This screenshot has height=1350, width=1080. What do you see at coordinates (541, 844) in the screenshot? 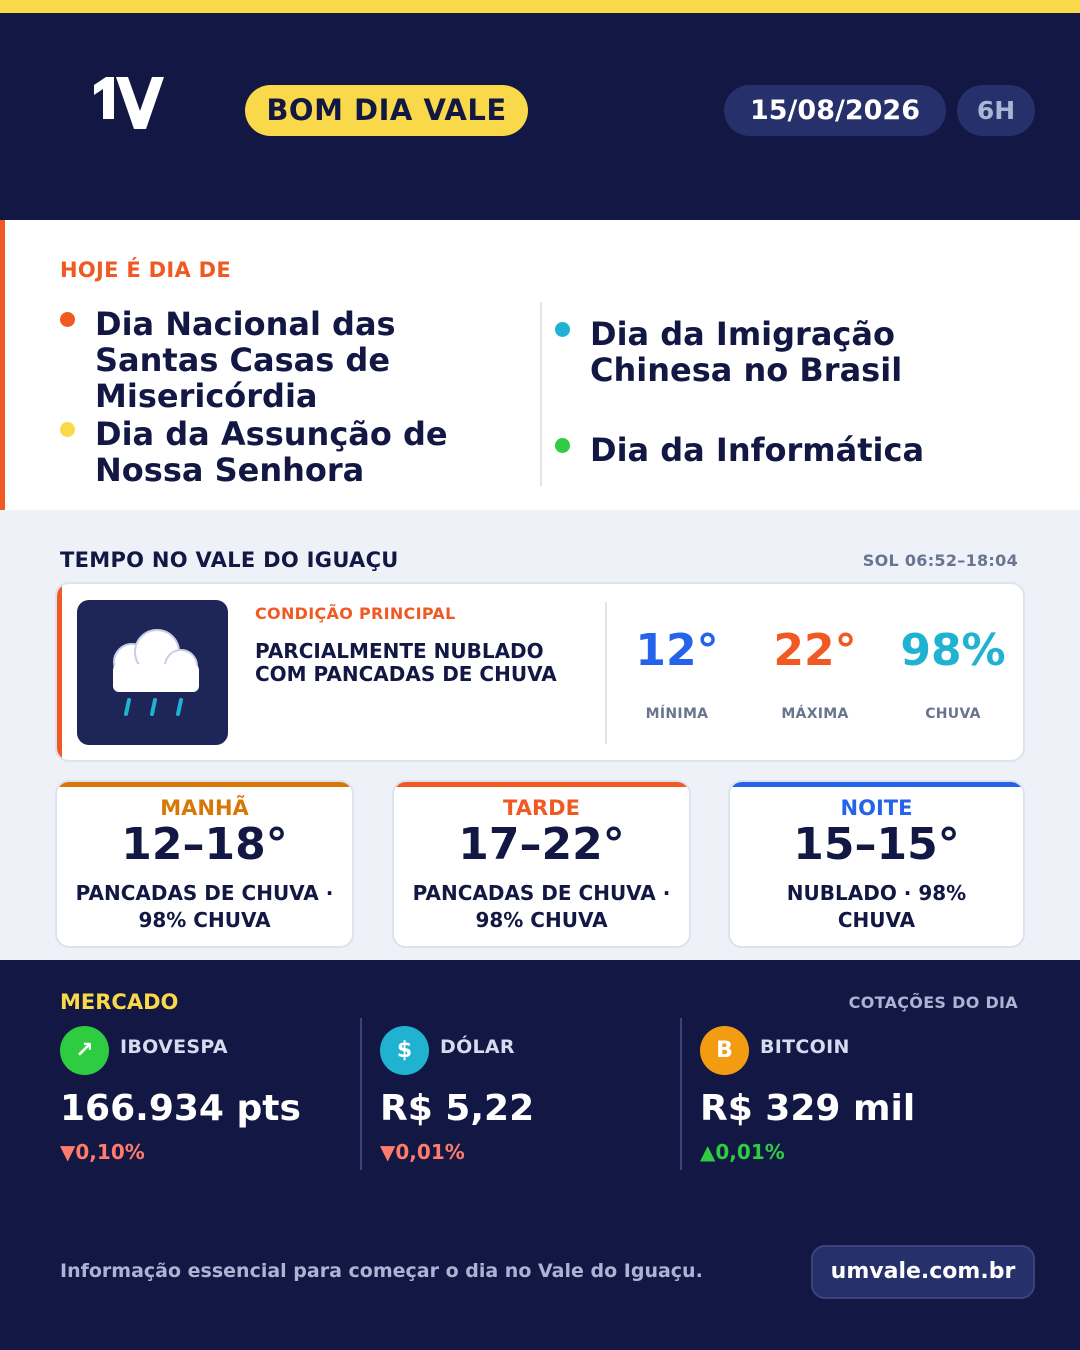
I see `period-temp: 17–22°` at bounding box center [541, 844].